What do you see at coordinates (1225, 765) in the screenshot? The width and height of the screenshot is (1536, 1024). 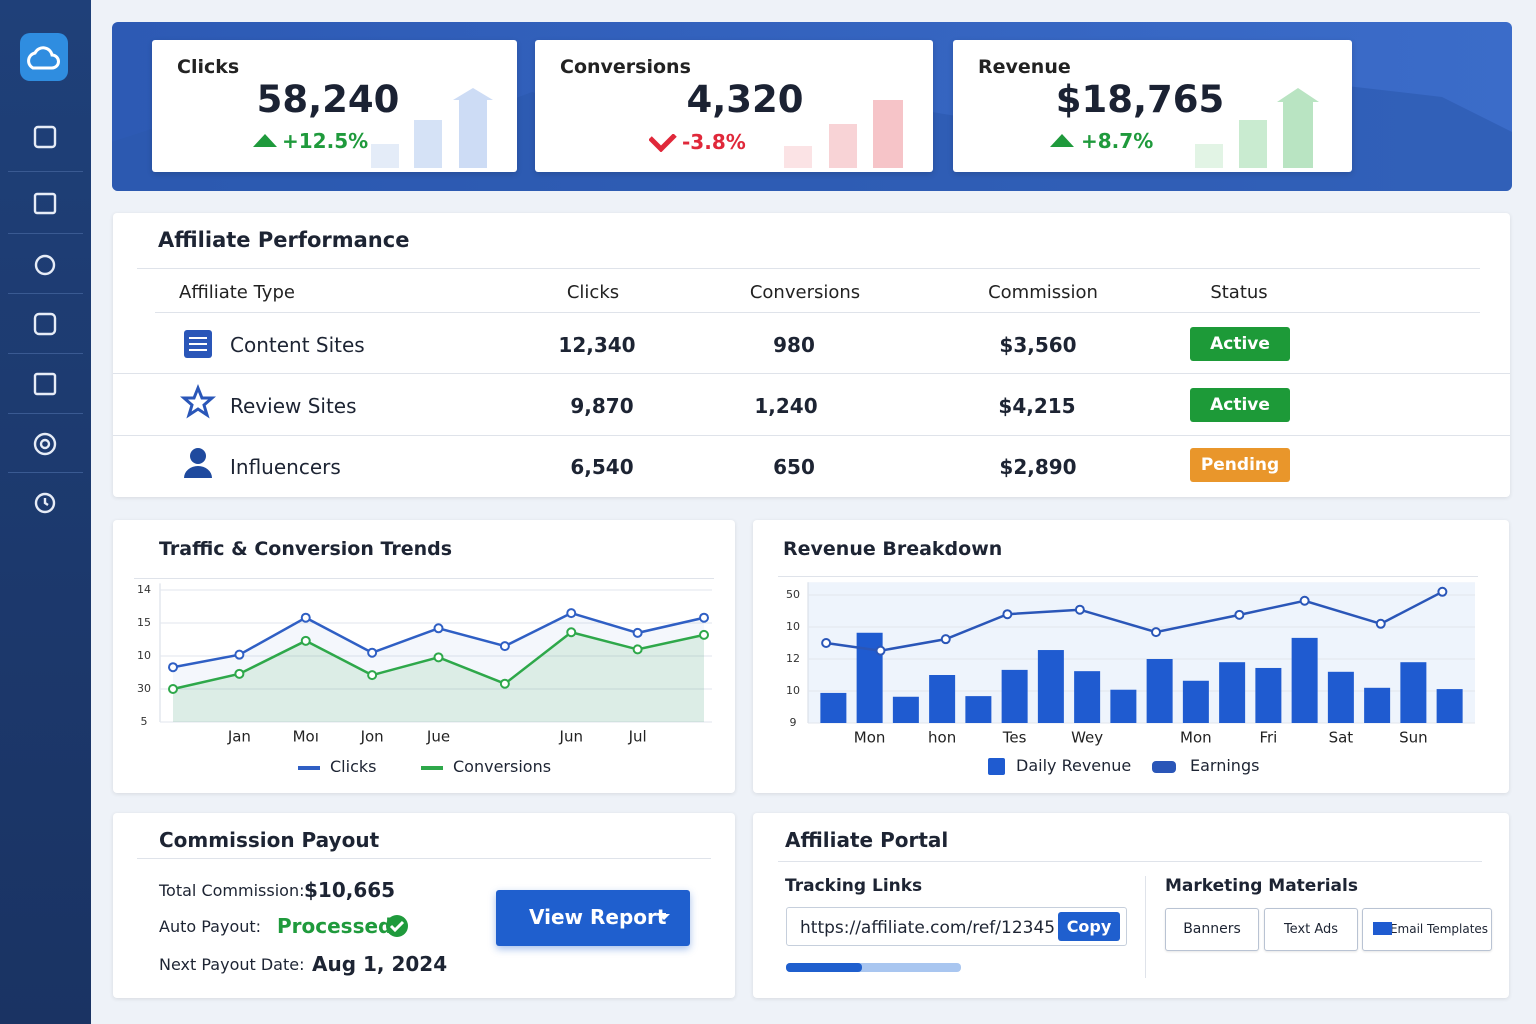 I see `legend-label: Earnings` at bounding box center [1225, 765].